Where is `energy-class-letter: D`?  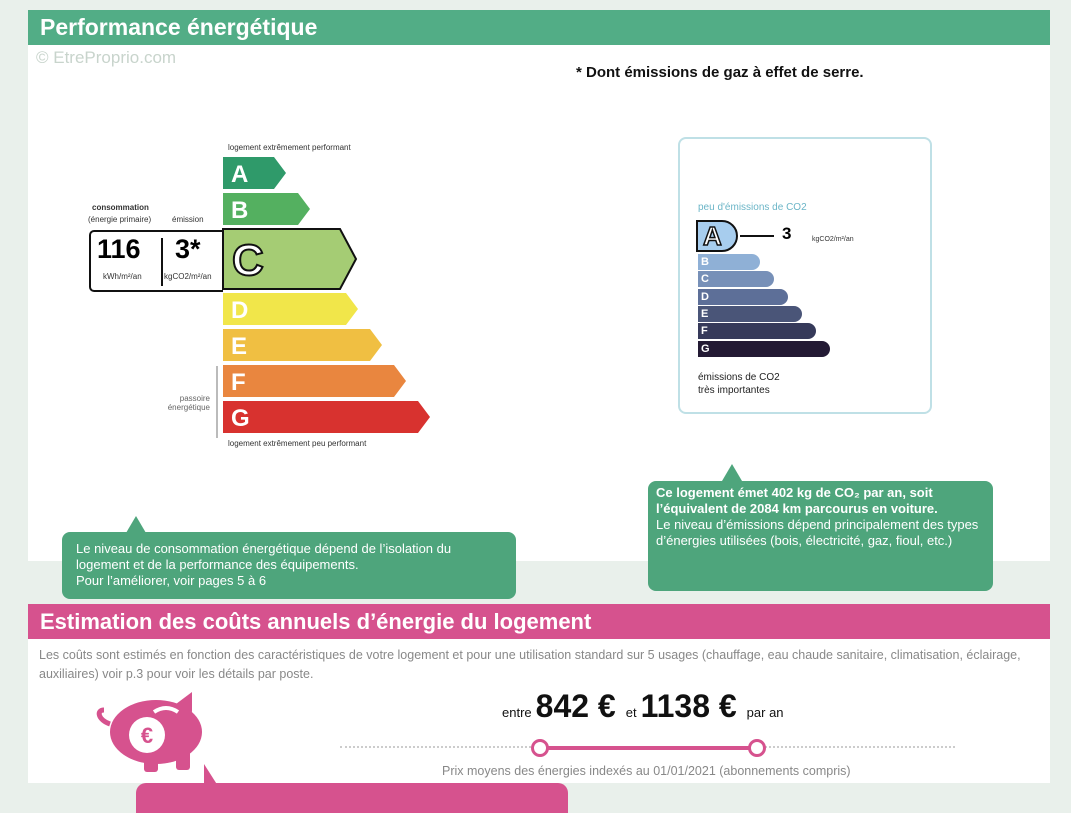 energy-class-letter: D is located at coordinates (239, 310).